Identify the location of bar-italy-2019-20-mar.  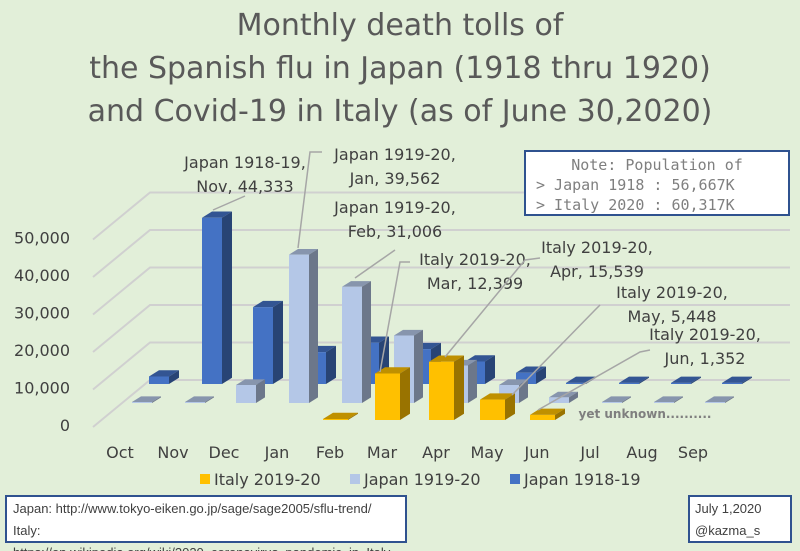
(387, 396).